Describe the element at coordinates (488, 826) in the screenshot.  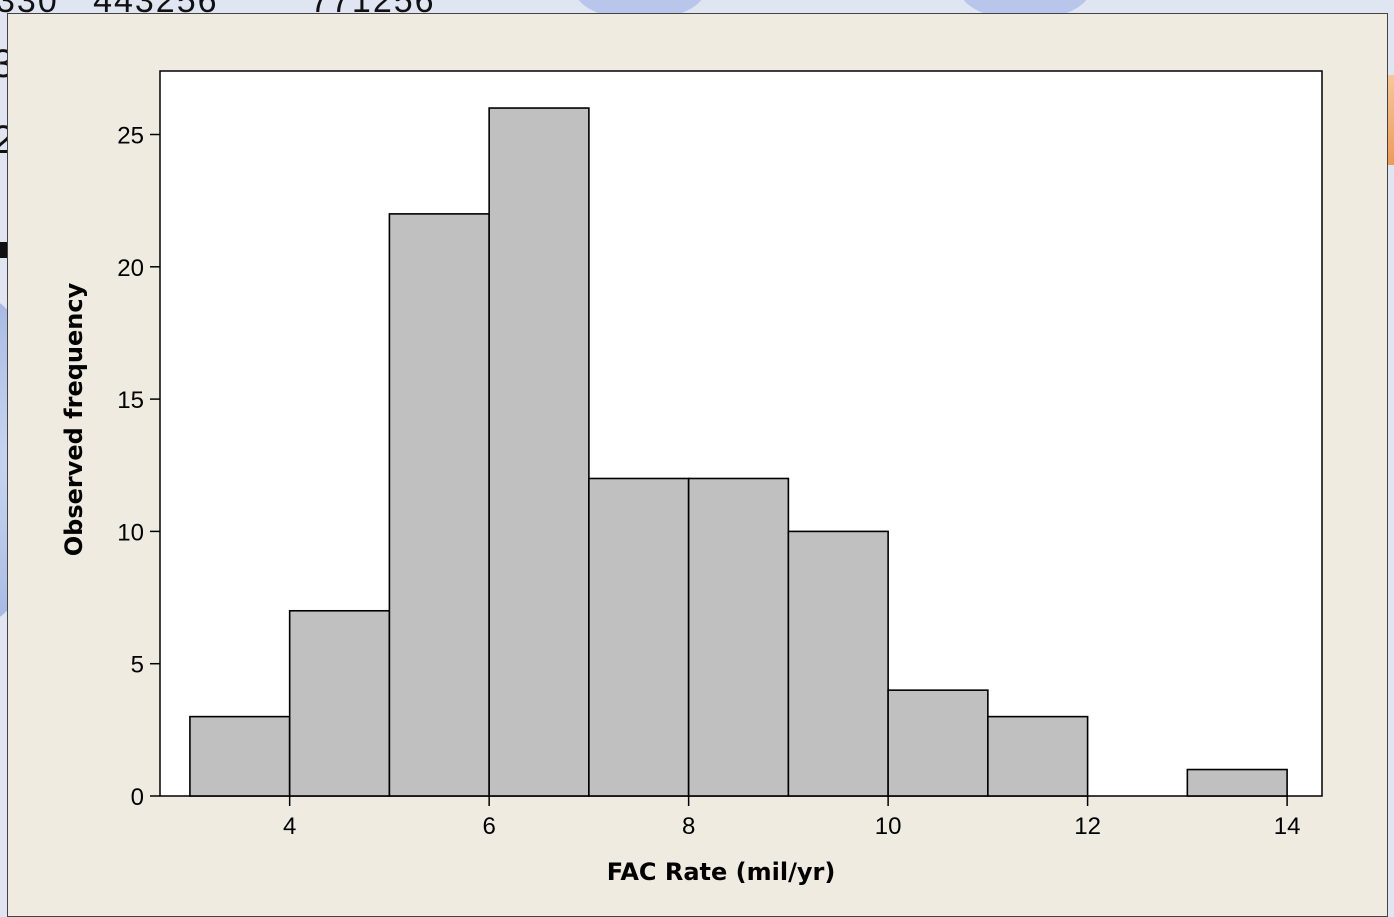
I see `x-tick-label: 6` at that location.